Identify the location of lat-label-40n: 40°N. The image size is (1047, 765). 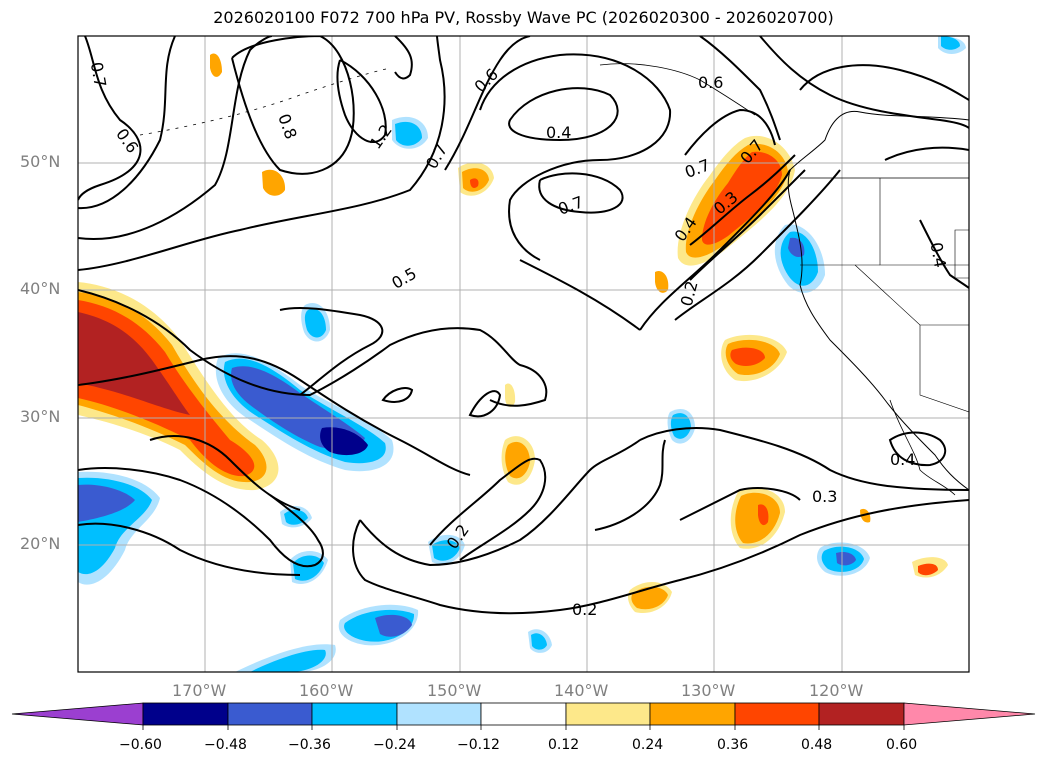
(40, 288).